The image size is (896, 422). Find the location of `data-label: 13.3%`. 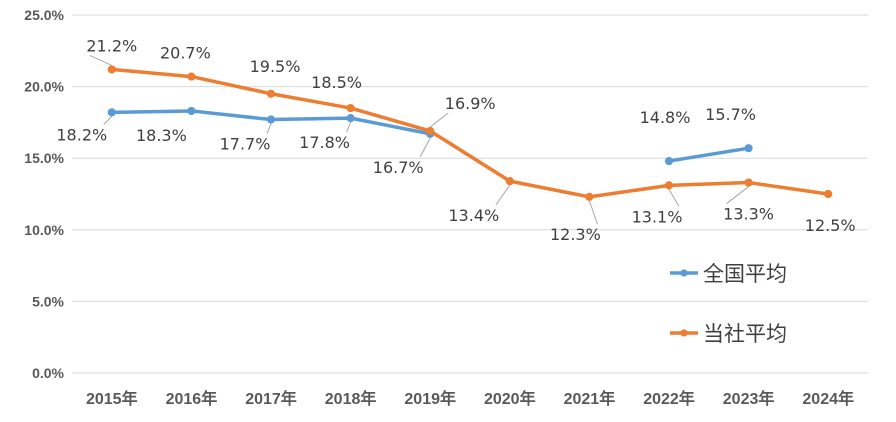

data-label: 13.3% is located at coordinates (748, 214).